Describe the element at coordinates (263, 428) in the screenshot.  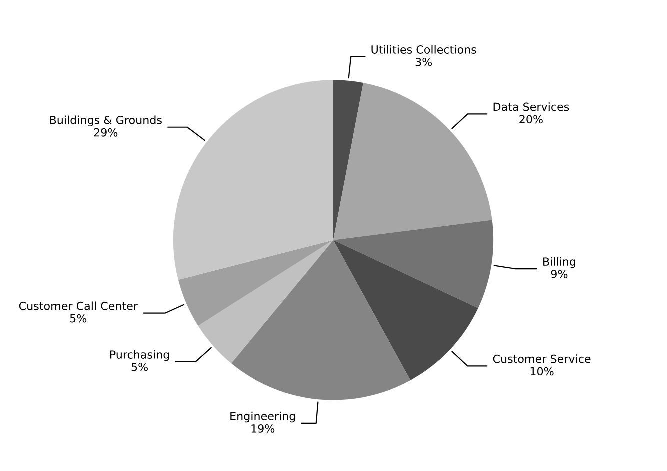
I see `data-label: 19%` at that location.